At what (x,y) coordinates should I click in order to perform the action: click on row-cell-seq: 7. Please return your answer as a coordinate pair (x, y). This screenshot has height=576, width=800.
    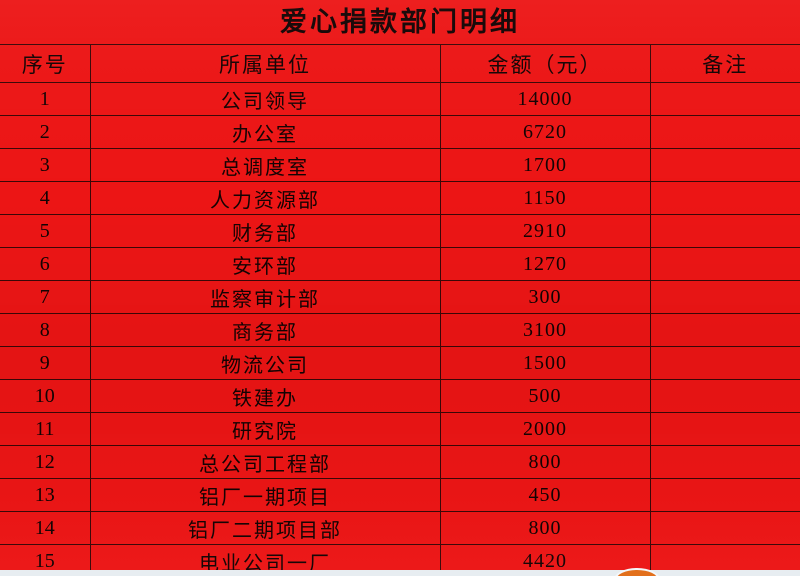
    Looking at the image, I should click on (45, 297).